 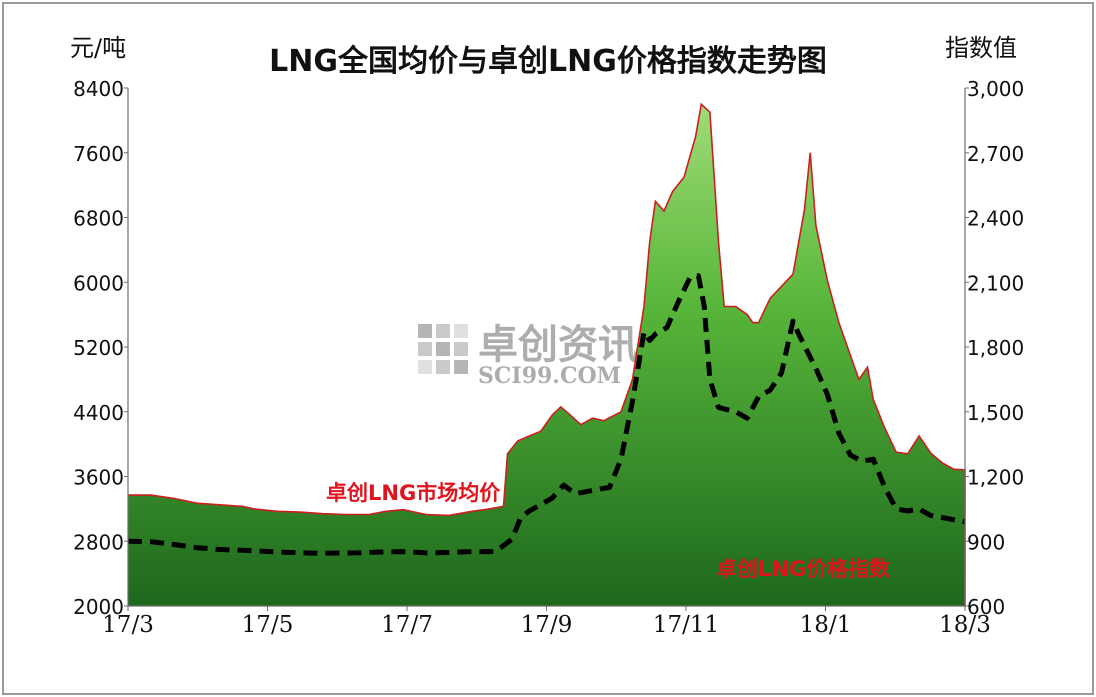 What do you see at coordinates (558, 345) in the screenshot?
I see `watermark-cn: 卓创资讯` at bounding box center [558, 345].